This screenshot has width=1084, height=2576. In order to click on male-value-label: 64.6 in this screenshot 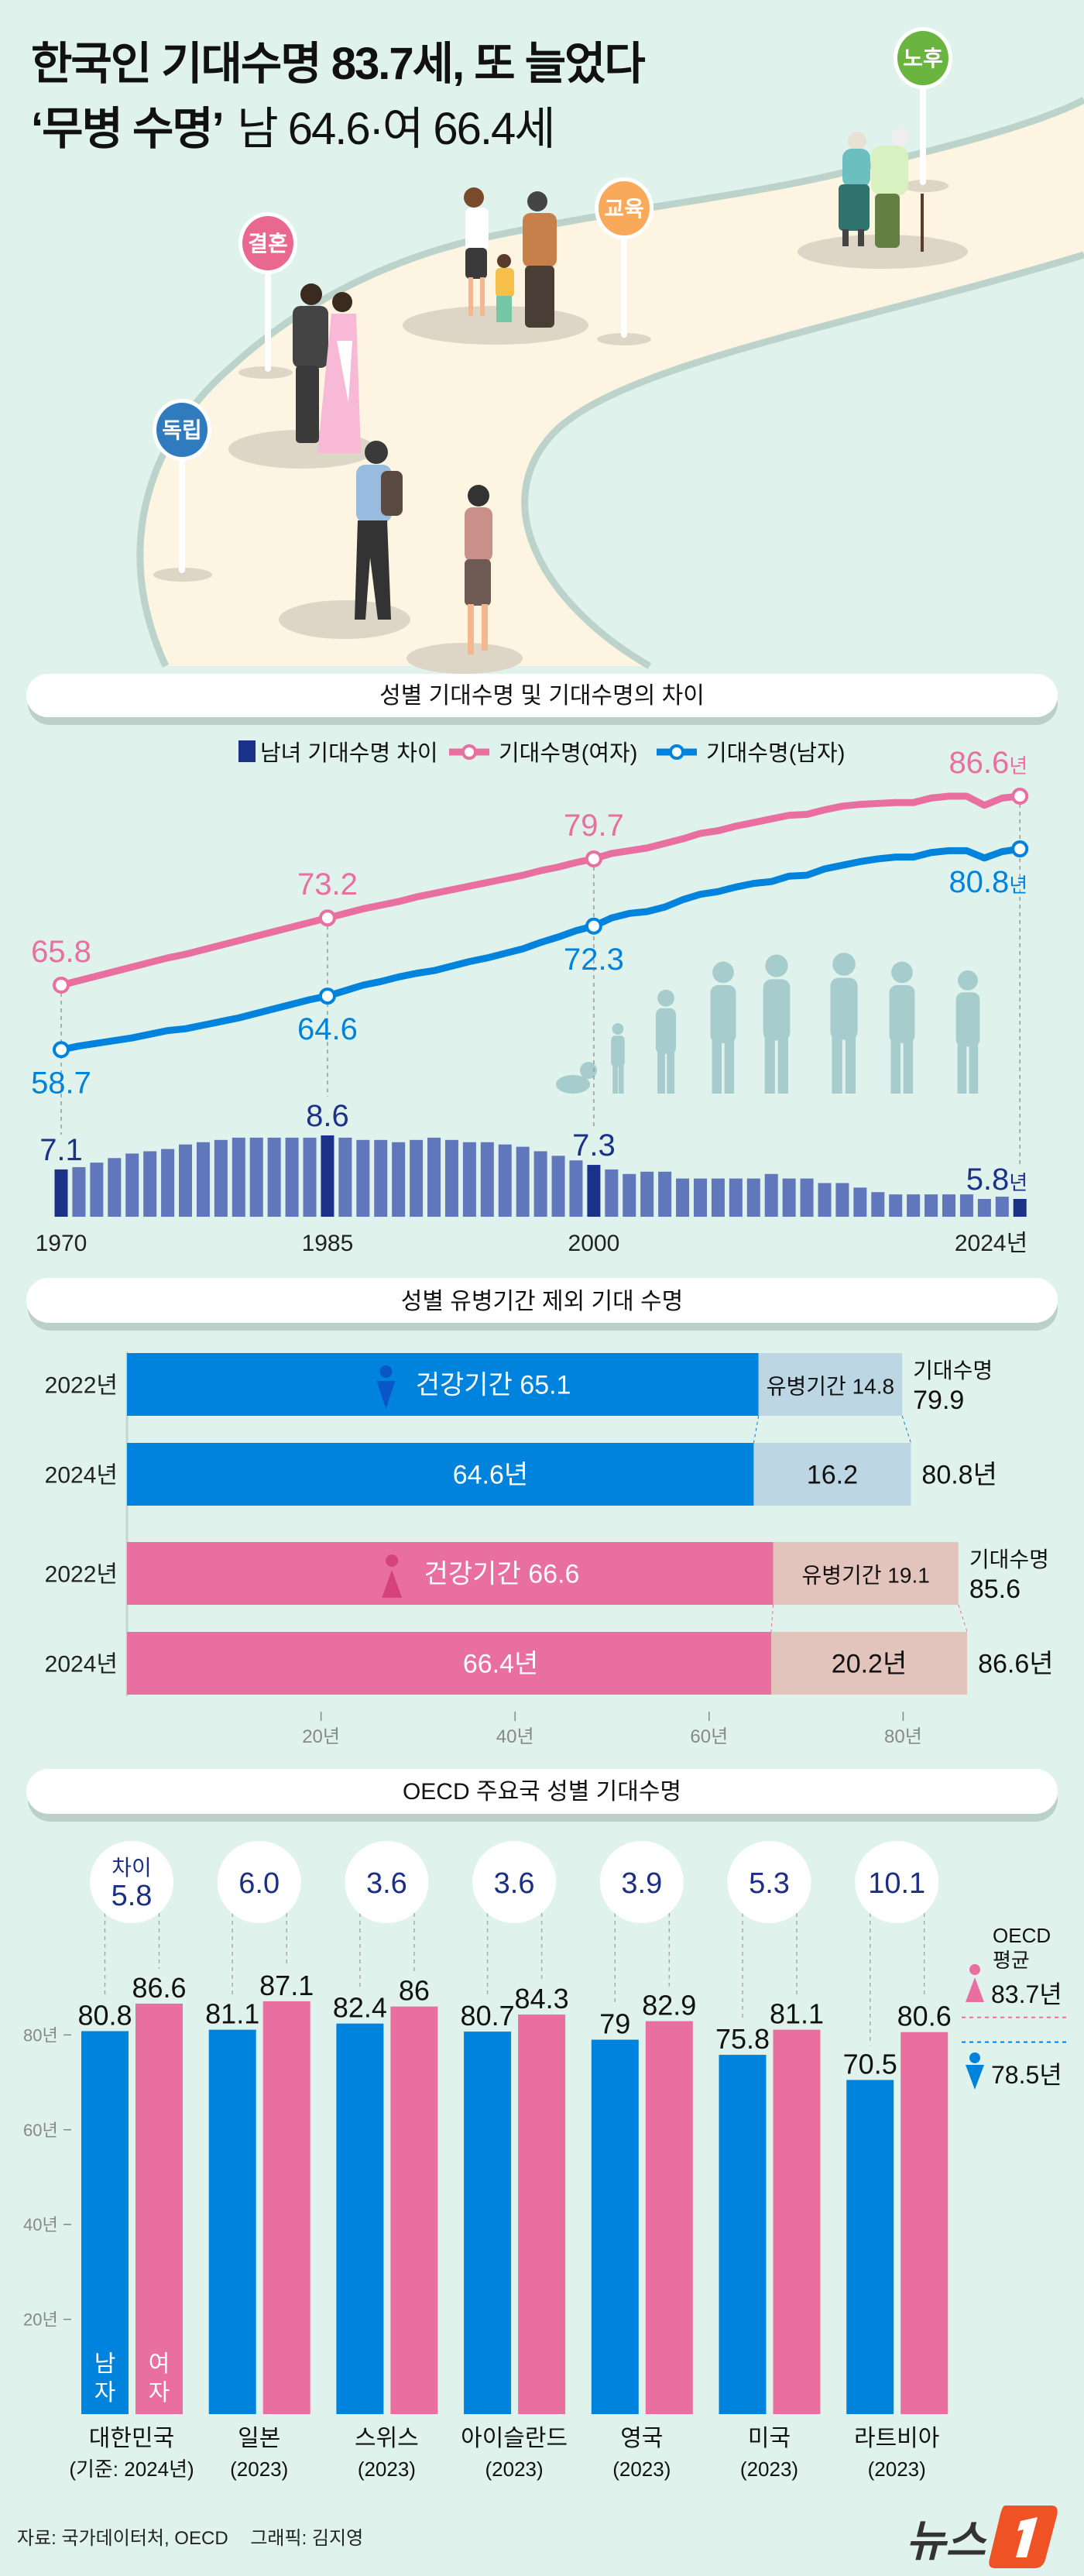, I will do `click(327, 1029)`.